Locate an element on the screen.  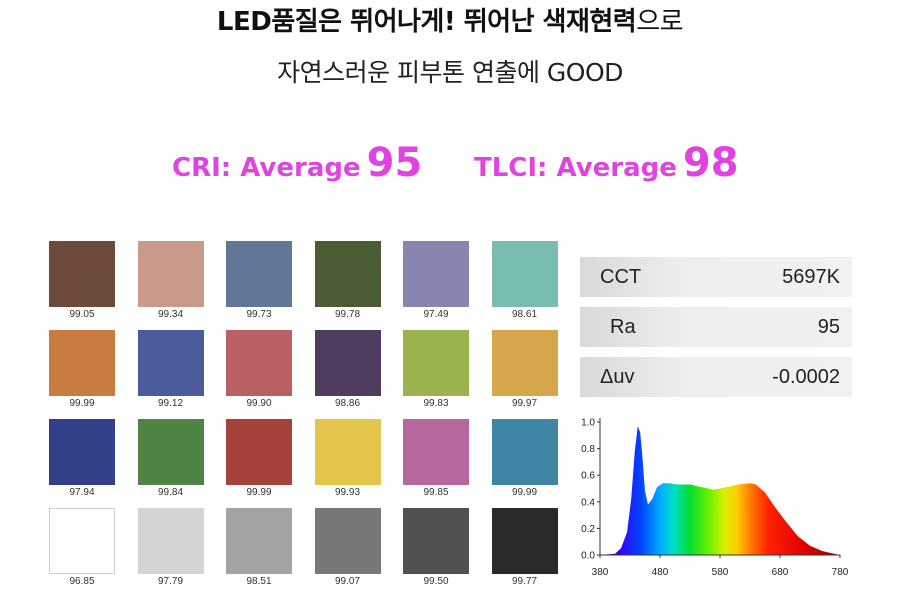
swatch-value: 99.73 is located at coordinates (259, 314).